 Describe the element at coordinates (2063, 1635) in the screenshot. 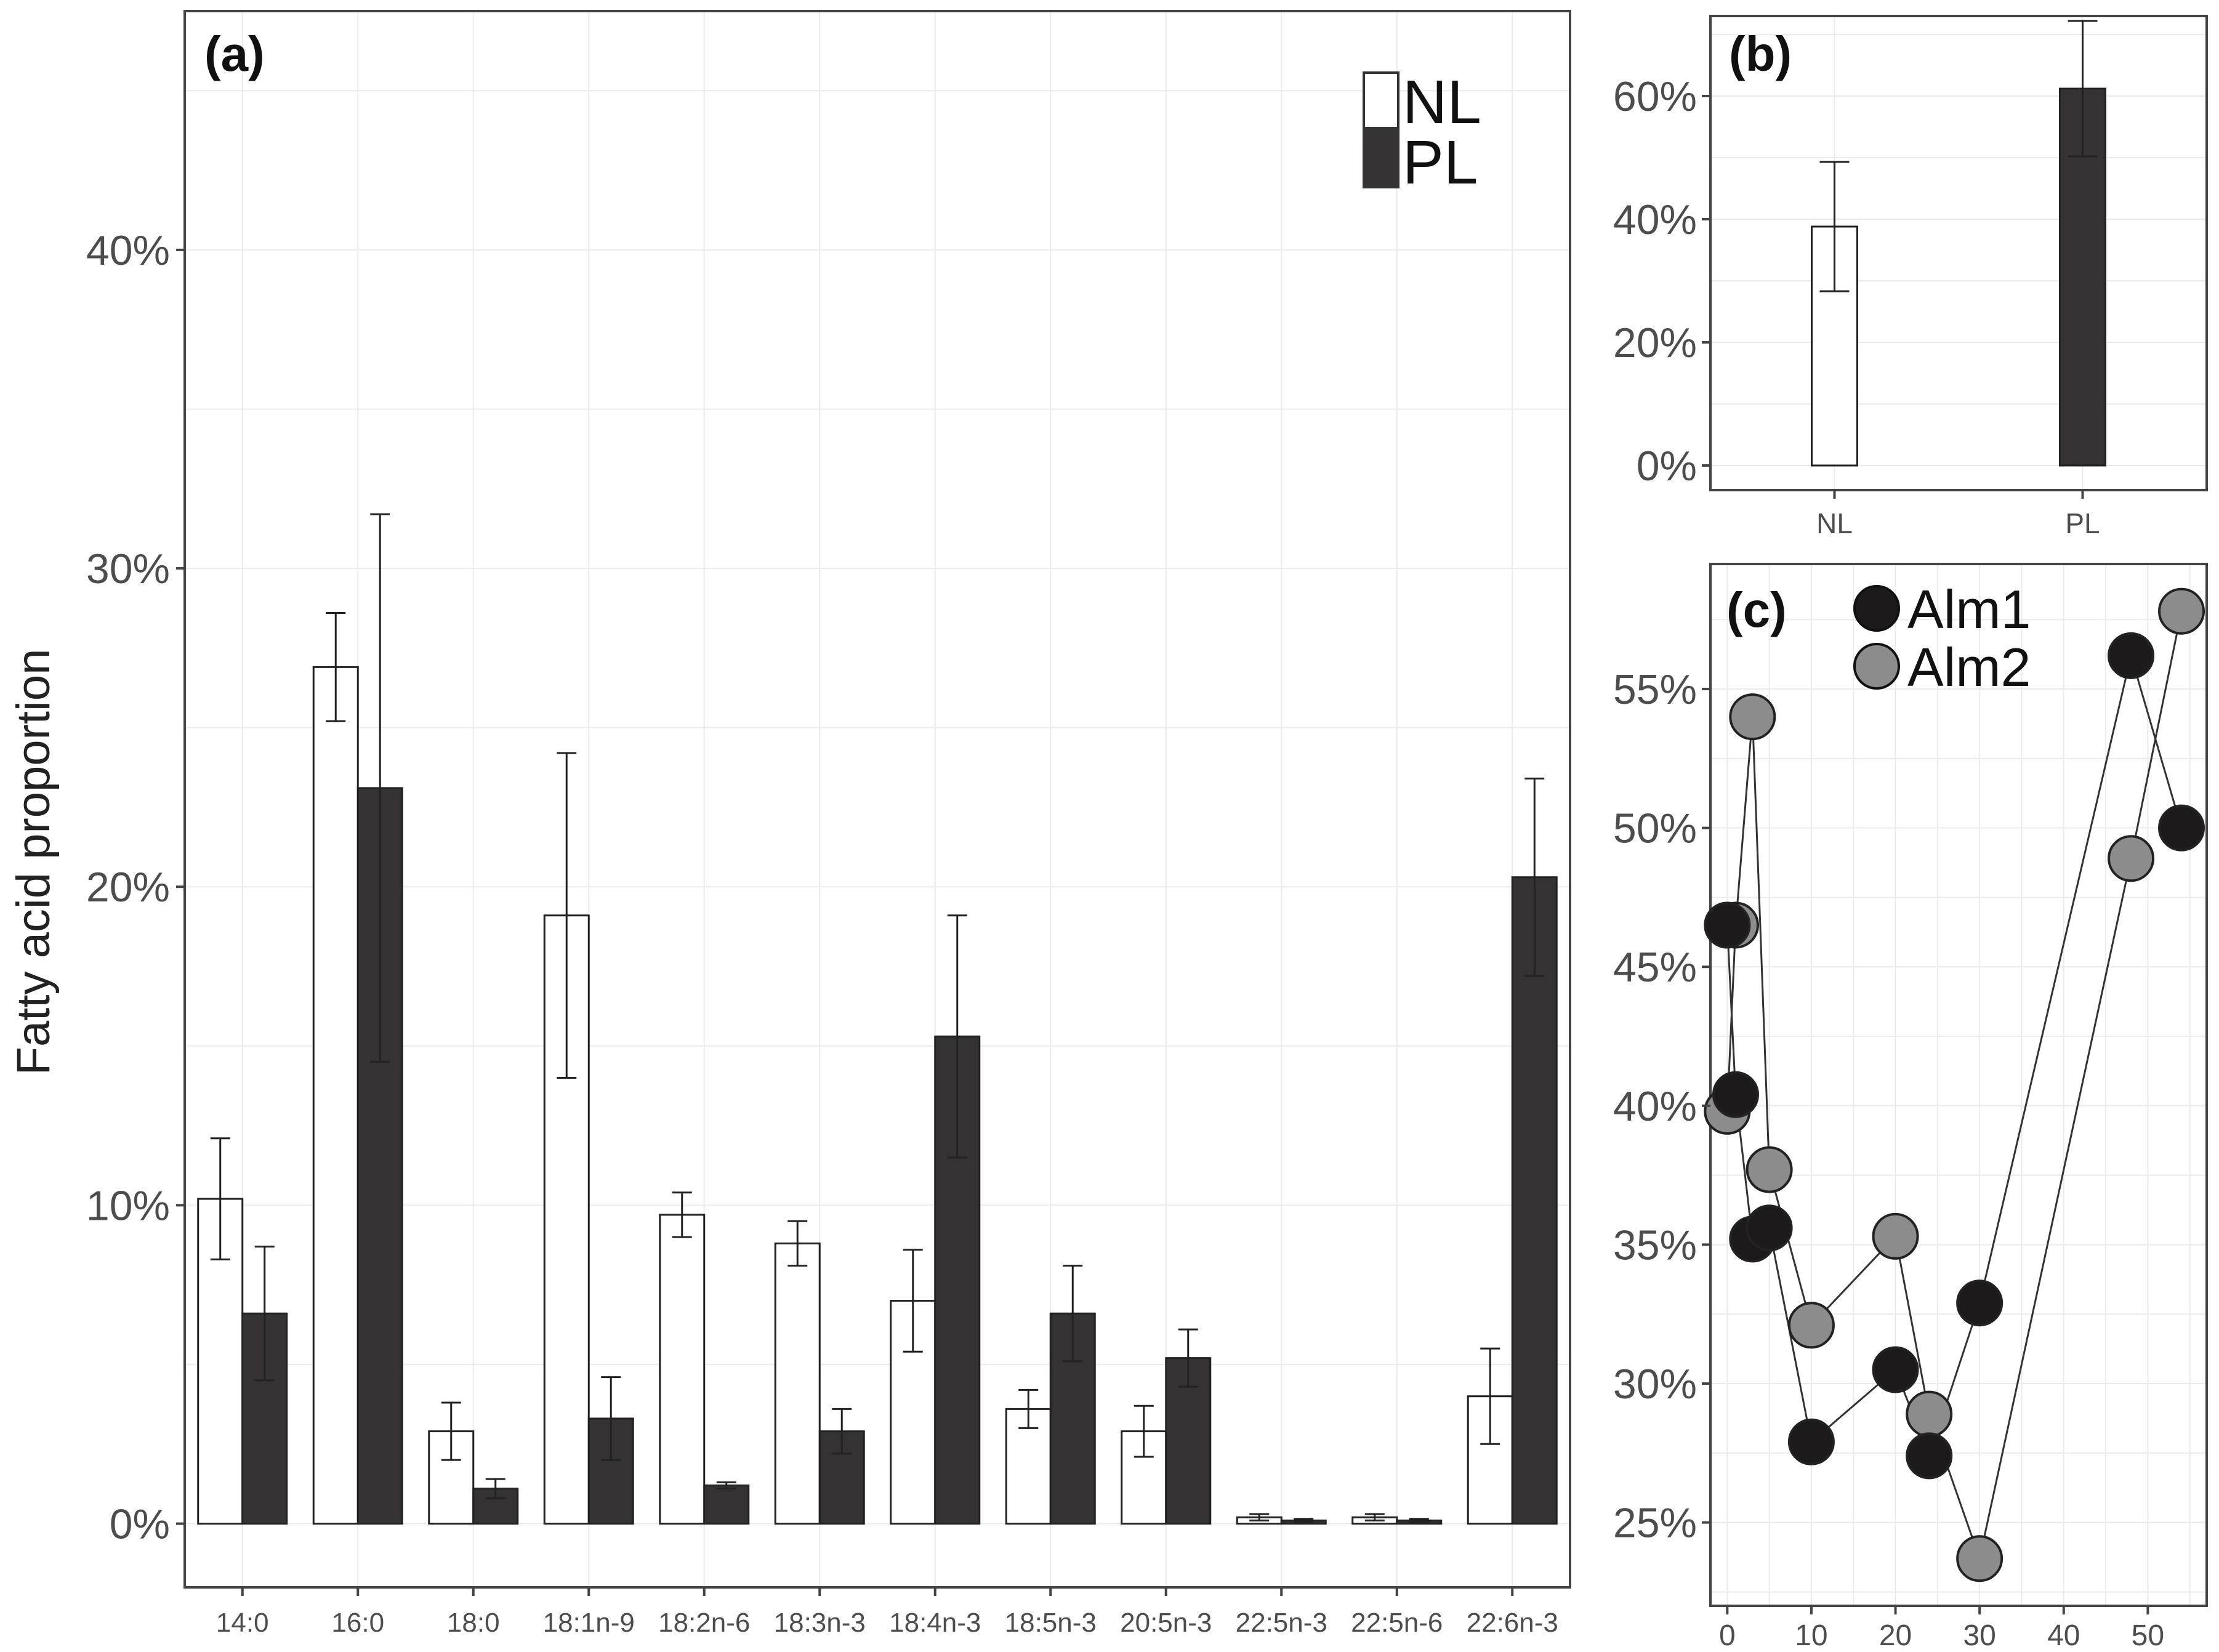

I see `x-tick-label: 40` at that location.